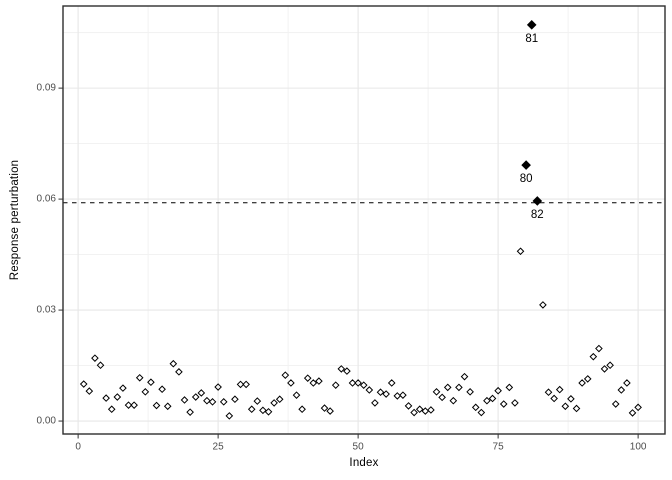  I want to click on y-tick-label: 0.06, so click(47, 199).